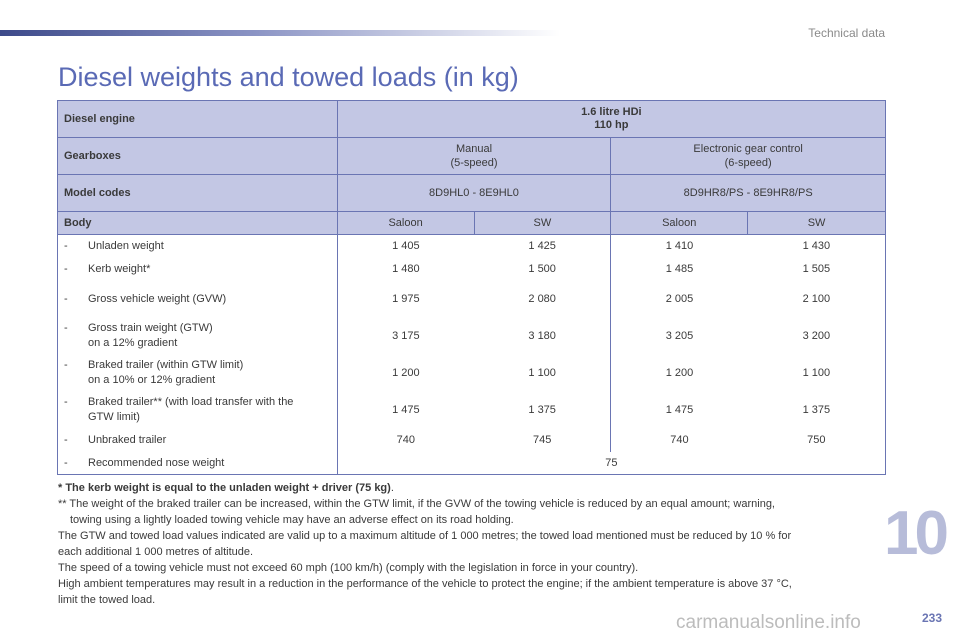 This screenshot has height=640, width=960. Describe the element at coordinates (679, 246) in the screenshot. I see `table-cell: 1 410` at that location.